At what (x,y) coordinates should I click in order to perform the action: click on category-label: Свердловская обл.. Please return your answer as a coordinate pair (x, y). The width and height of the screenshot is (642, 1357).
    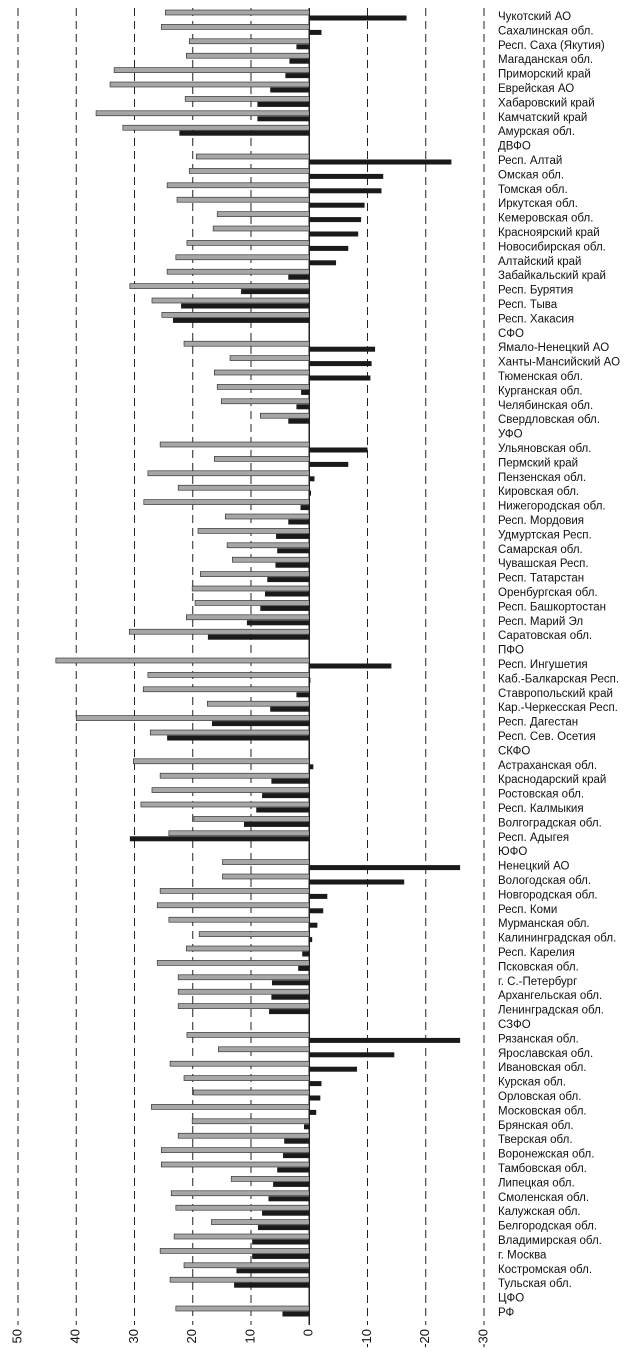
    Looking at the image, I should click on (549, 420).